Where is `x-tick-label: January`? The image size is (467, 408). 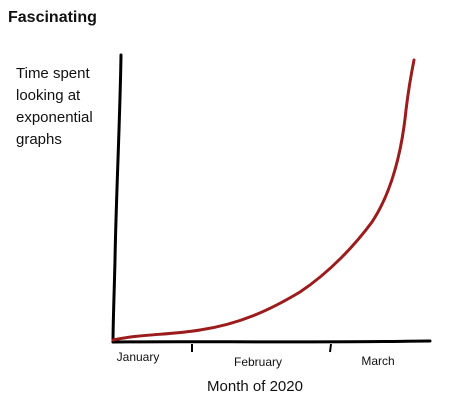
x-tick-label: January is located at coordinates (138, 357).